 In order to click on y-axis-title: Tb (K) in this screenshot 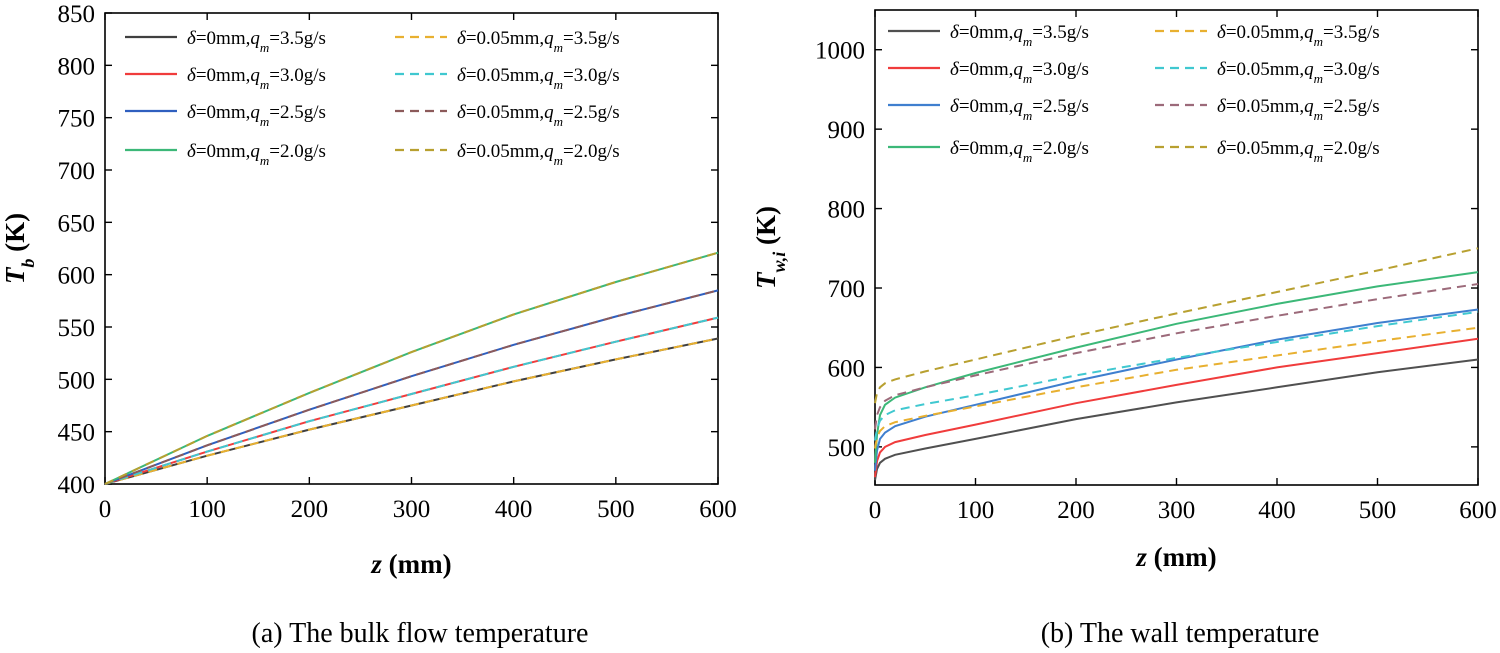, I will do `click(19, 248)`.